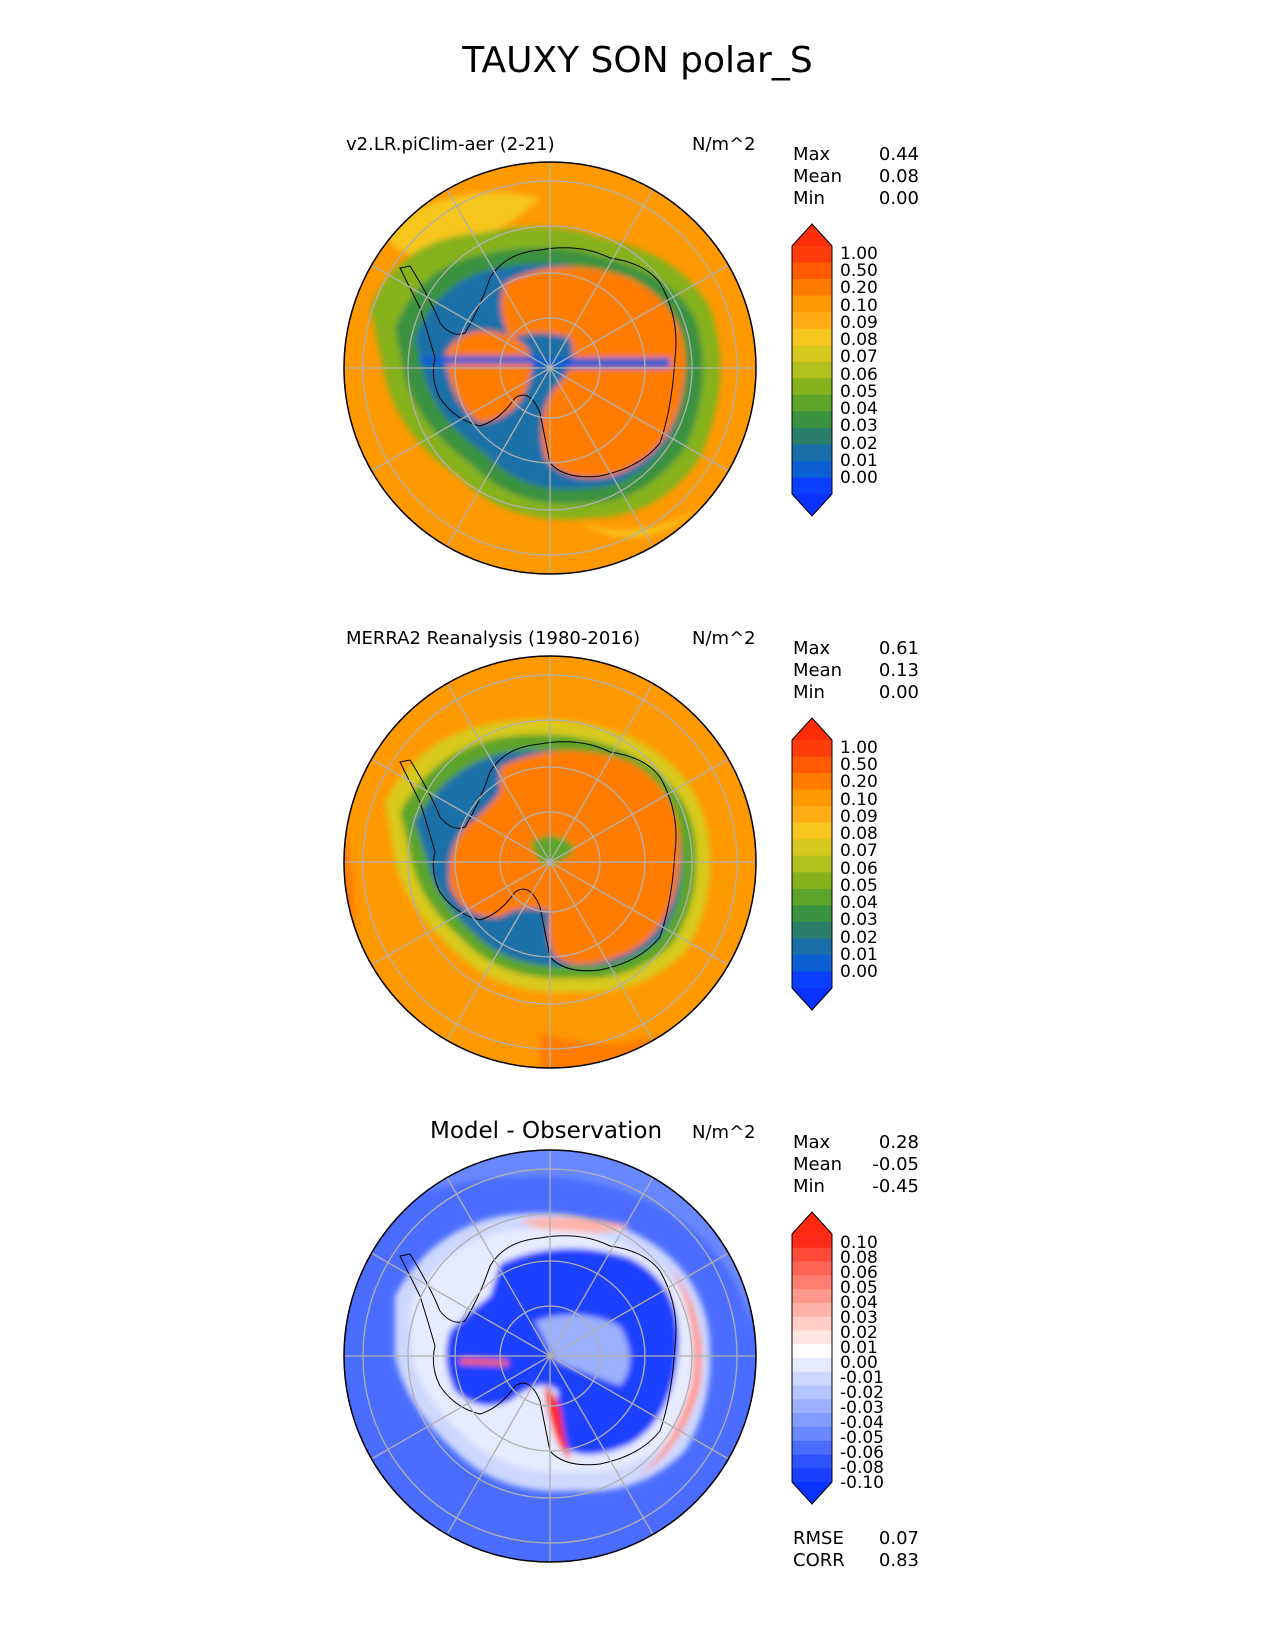  Describe the element at coordinates (859, 357) in the screenshot. I see `colorbar-tick-label: 0.07` at that location.